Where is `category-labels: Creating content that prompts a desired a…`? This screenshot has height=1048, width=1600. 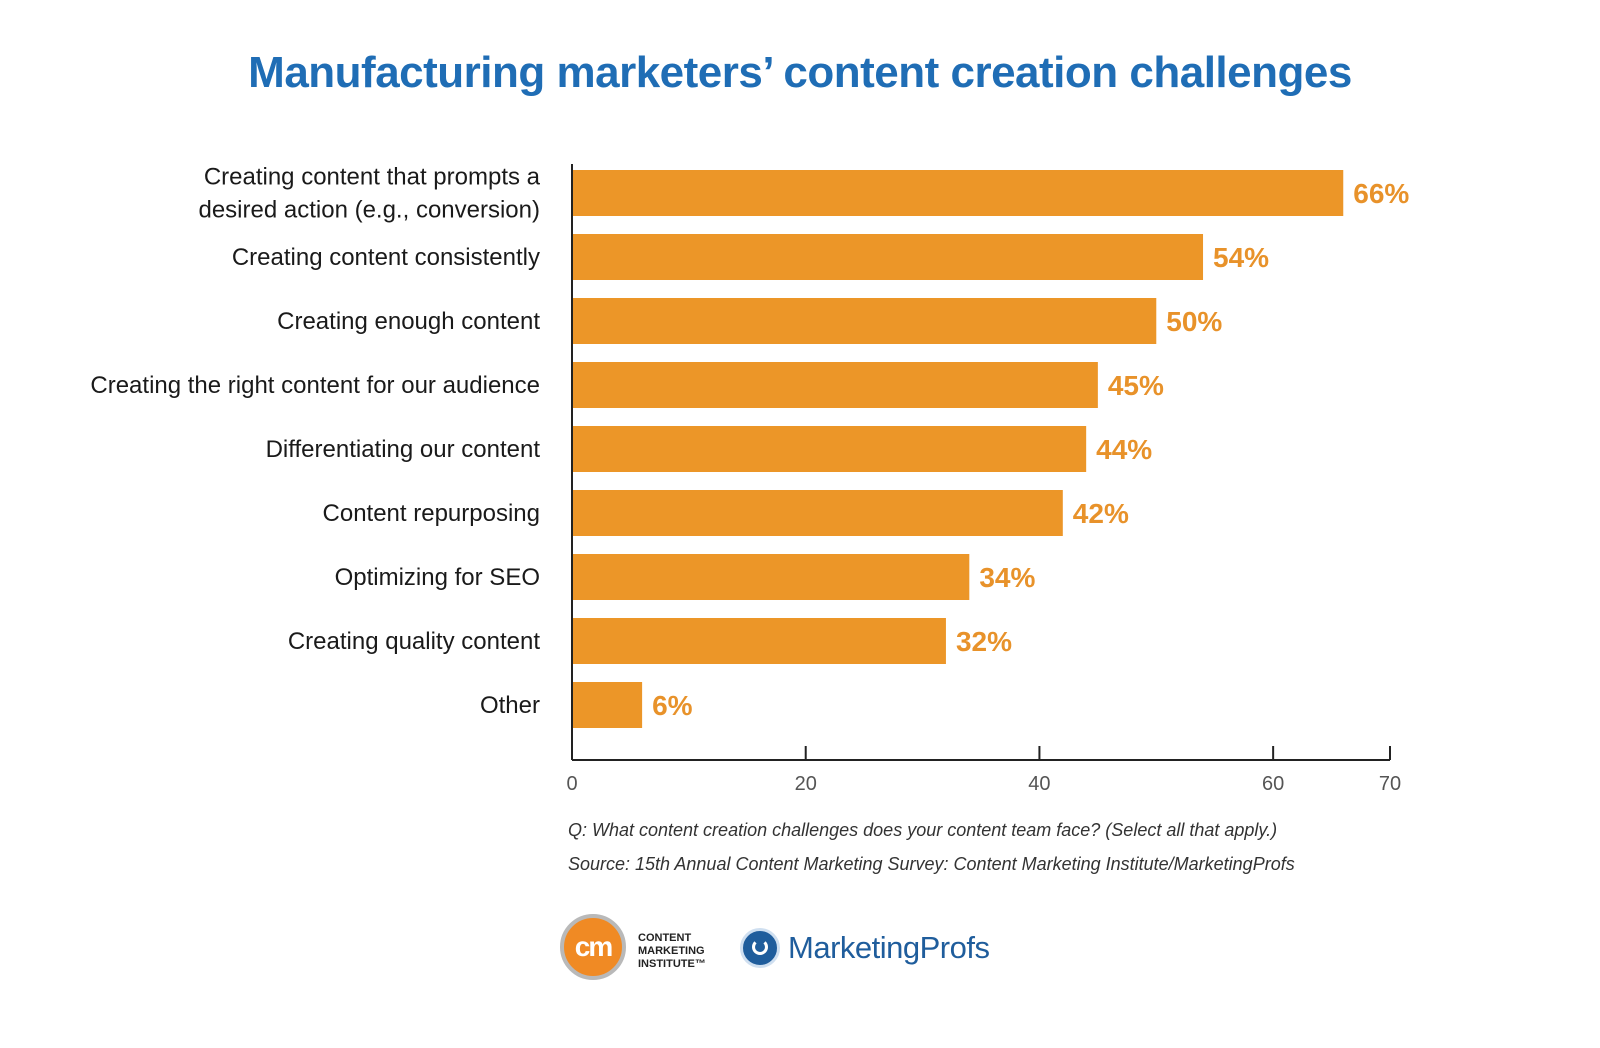 category-labels: Creating content that prompts a desired a… is located at coordinates (315, 442).